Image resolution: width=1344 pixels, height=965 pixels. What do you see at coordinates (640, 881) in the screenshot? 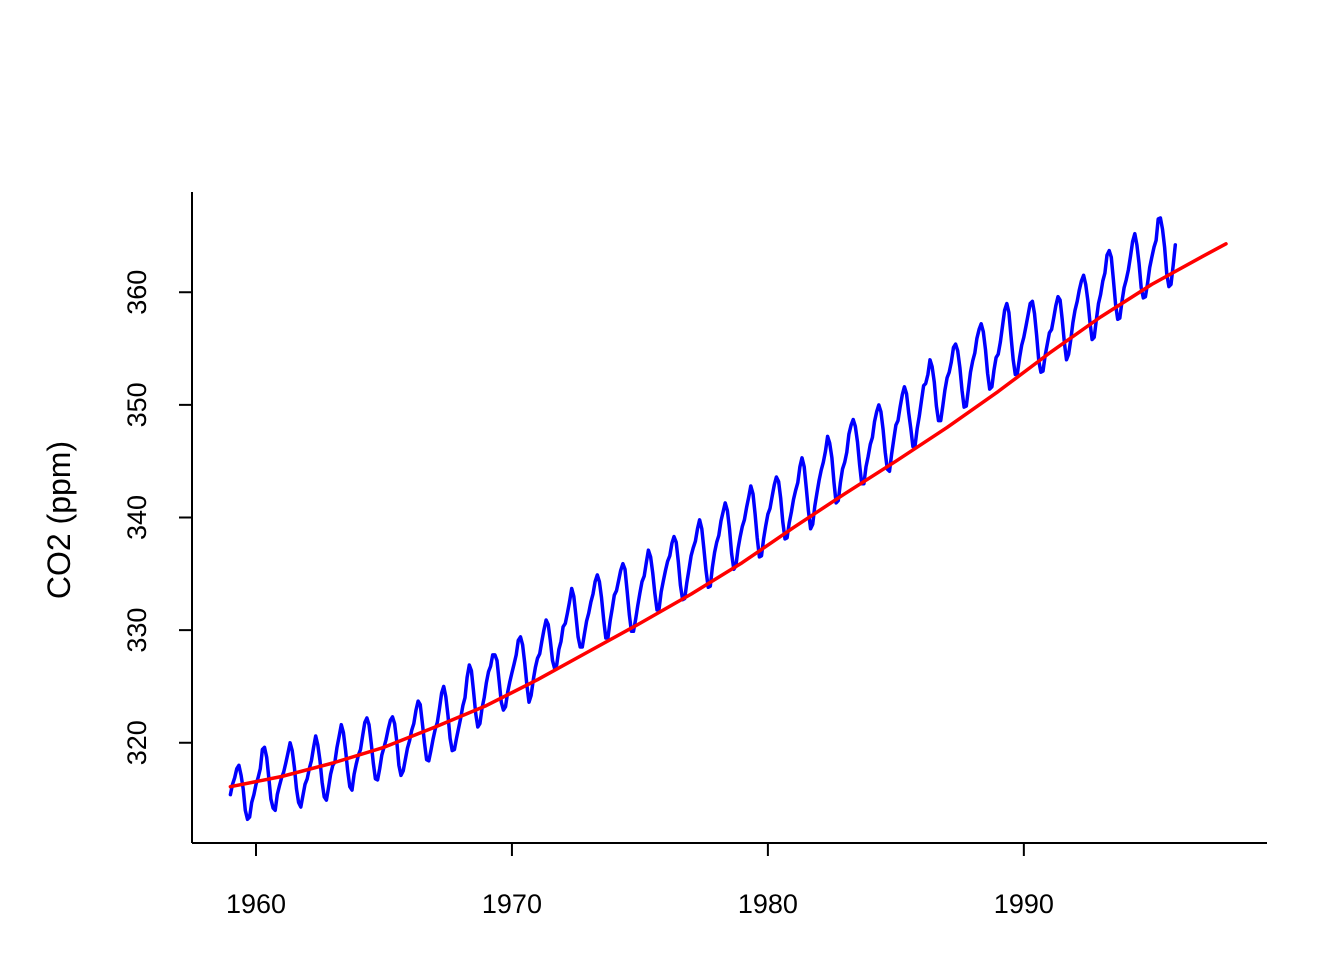
I see `x-ticks: 1960 1970 1980 1990` at bounding box center [640, 881].